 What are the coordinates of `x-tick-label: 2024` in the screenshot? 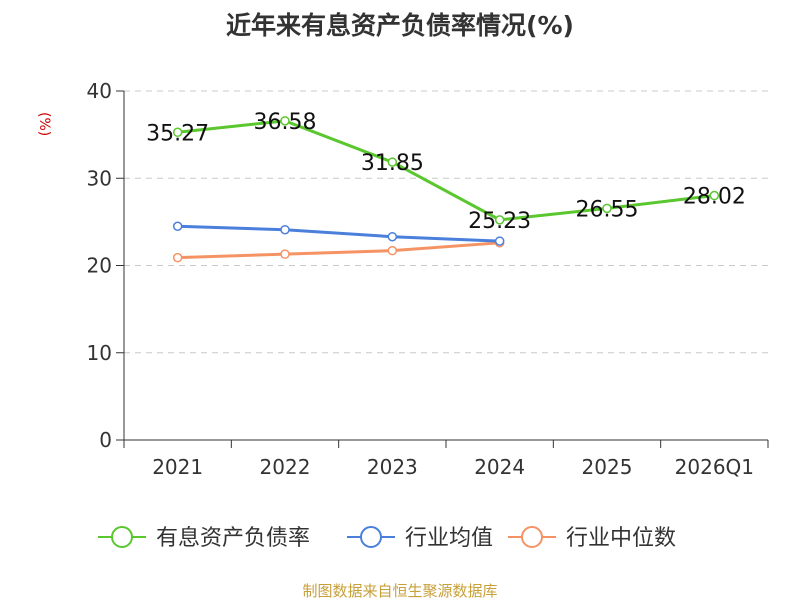 It's located at (499, 467).